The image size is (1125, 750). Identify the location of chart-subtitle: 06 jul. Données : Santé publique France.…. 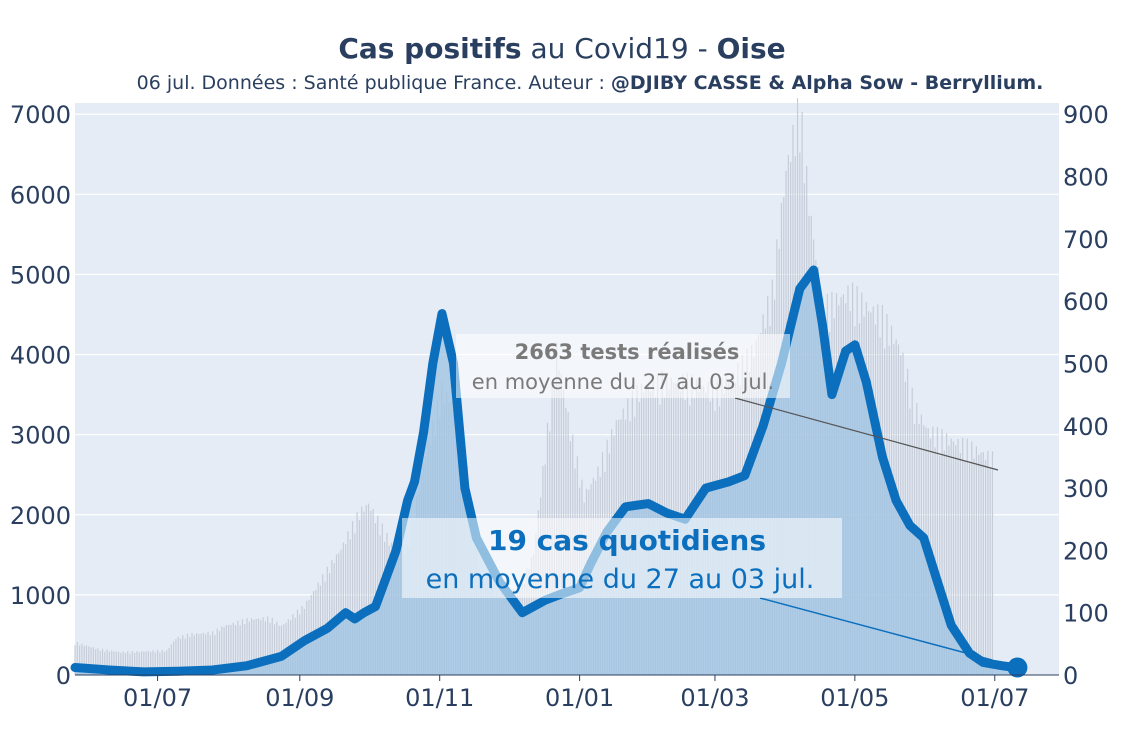
(590, 83).